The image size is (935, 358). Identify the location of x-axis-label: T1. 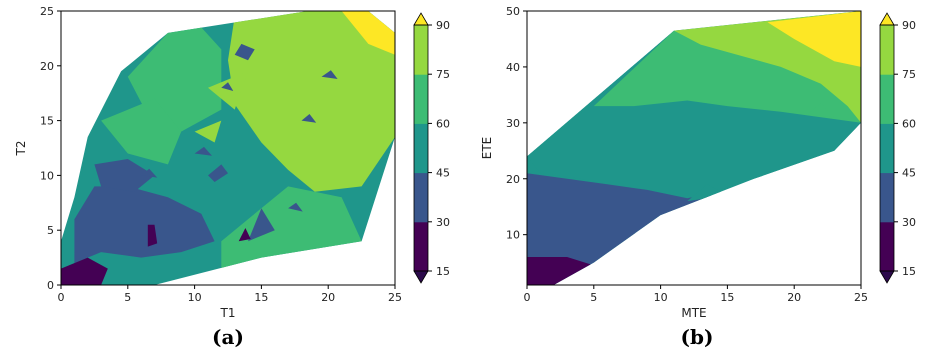
(228, 313).